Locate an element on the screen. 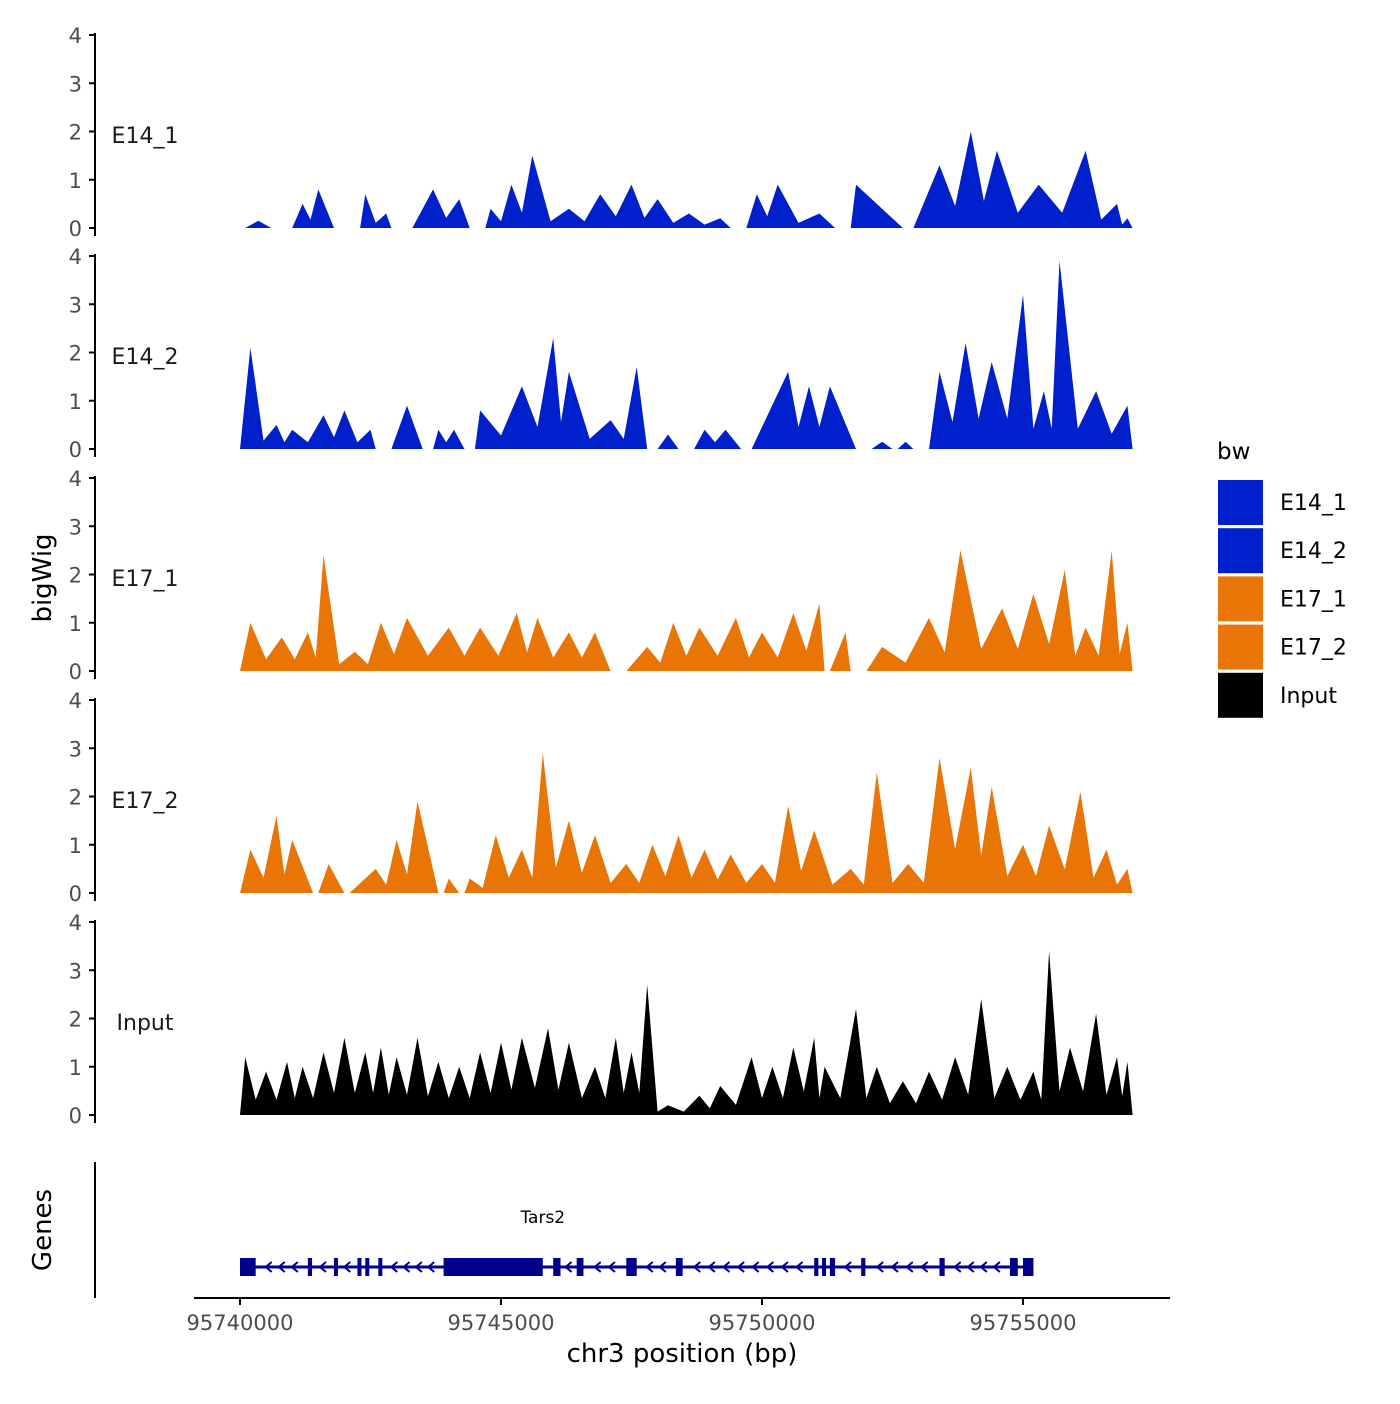 The width and height of the screenshot is (1400, 1404). x-axis: 95740000 95745000 95750000 95755000 is located at coordinates (678, 1316).